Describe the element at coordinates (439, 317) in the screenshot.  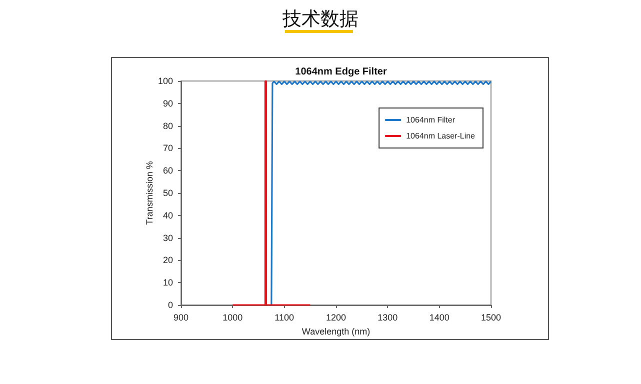
I see `x-tick-label: 1400` at that location.